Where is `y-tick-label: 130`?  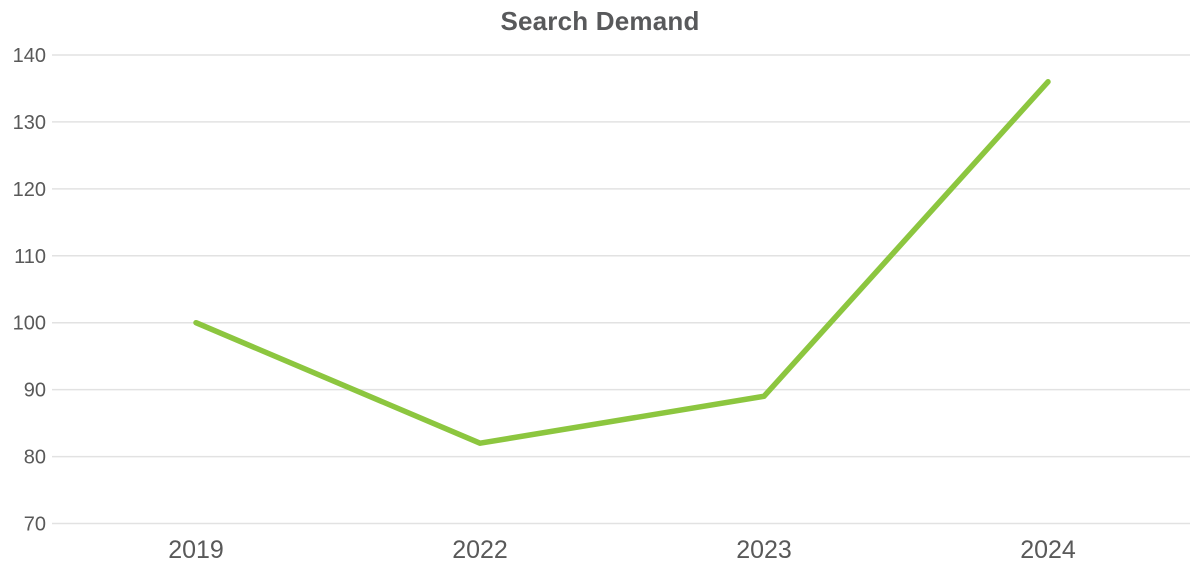 y-tick-label: 130 is located at coordinates (29, 123).